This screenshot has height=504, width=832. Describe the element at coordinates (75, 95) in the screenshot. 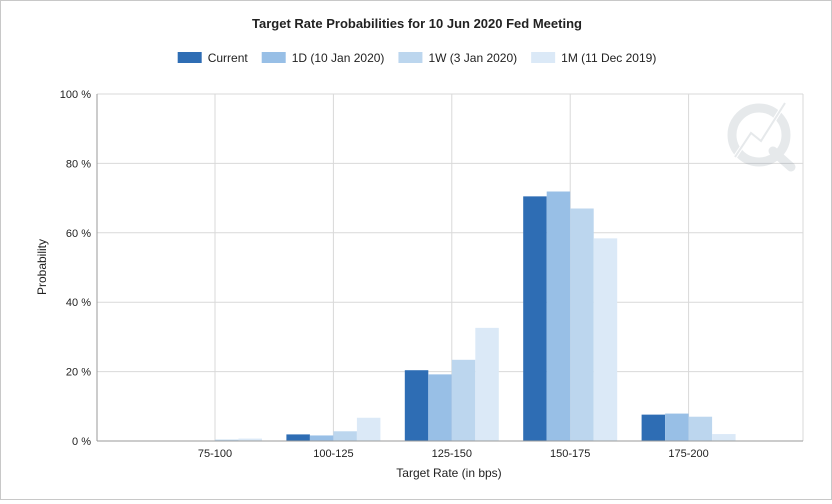

I see `y-tick-label: 100 %` at that location.